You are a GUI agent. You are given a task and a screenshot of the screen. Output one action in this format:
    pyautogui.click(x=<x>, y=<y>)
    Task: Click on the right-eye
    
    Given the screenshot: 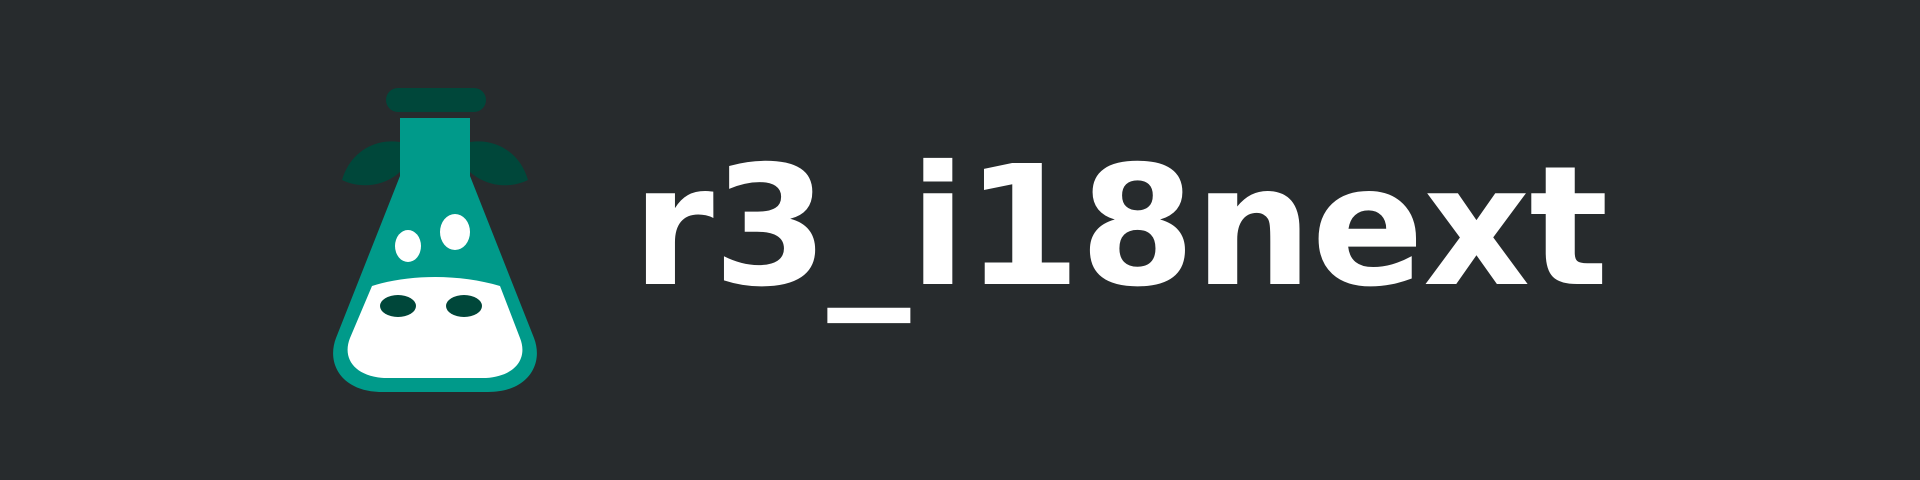 What is the action you would take?
    pyautogui.click(x=455, y=232)
    